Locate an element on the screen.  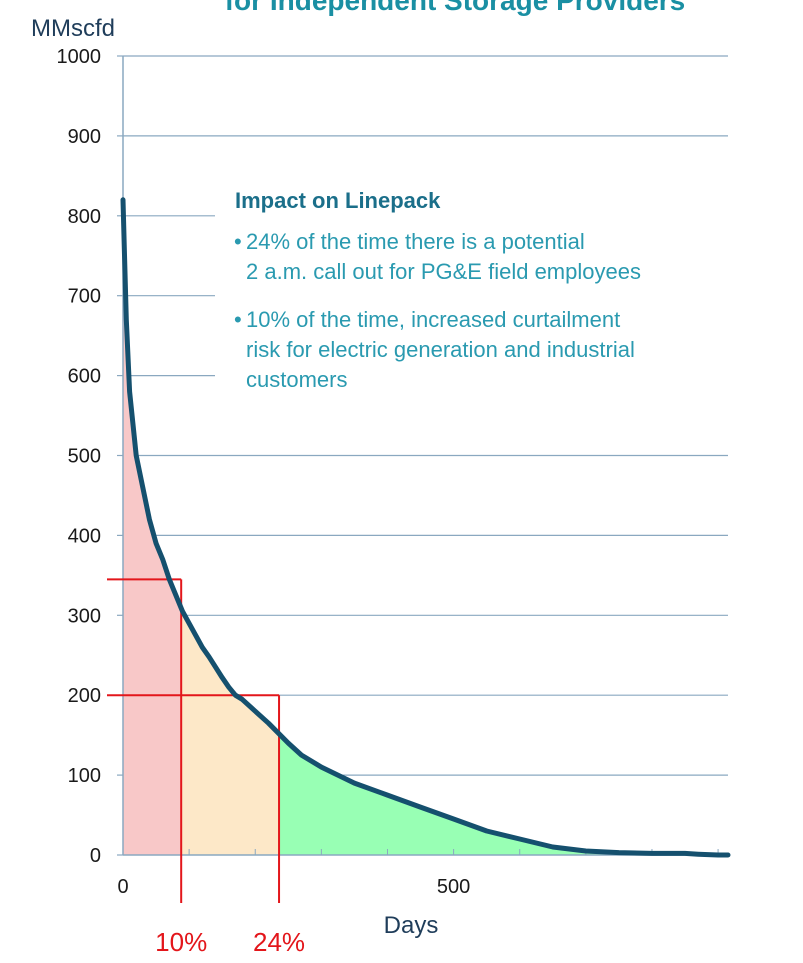
y-tick-label: 500 is located at coordinates (84, 457).